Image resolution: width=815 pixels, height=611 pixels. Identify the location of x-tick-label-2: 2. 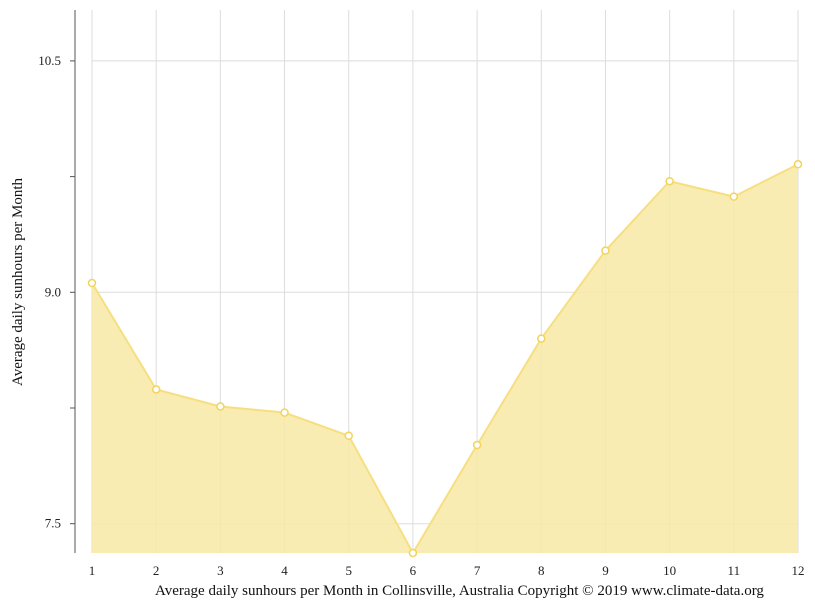
(156, 570).